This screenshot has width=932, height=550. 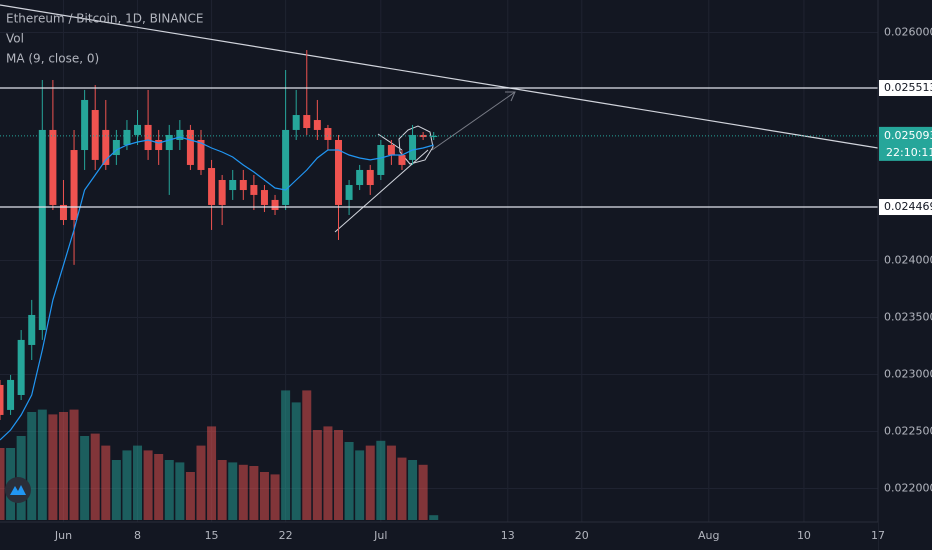 I want to click on ma-legend: MA (9, close, 0), so click(x=52, y=59).